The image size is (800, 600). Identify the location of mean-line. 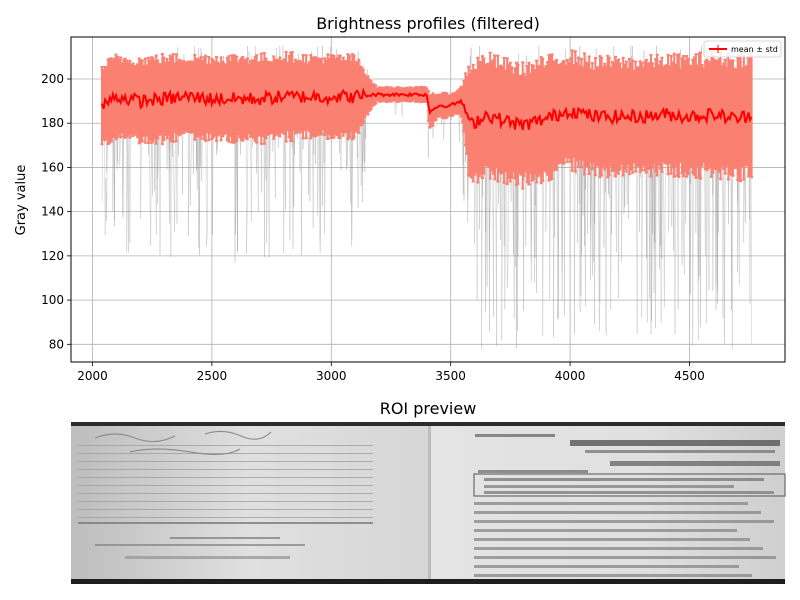
(427, 109).